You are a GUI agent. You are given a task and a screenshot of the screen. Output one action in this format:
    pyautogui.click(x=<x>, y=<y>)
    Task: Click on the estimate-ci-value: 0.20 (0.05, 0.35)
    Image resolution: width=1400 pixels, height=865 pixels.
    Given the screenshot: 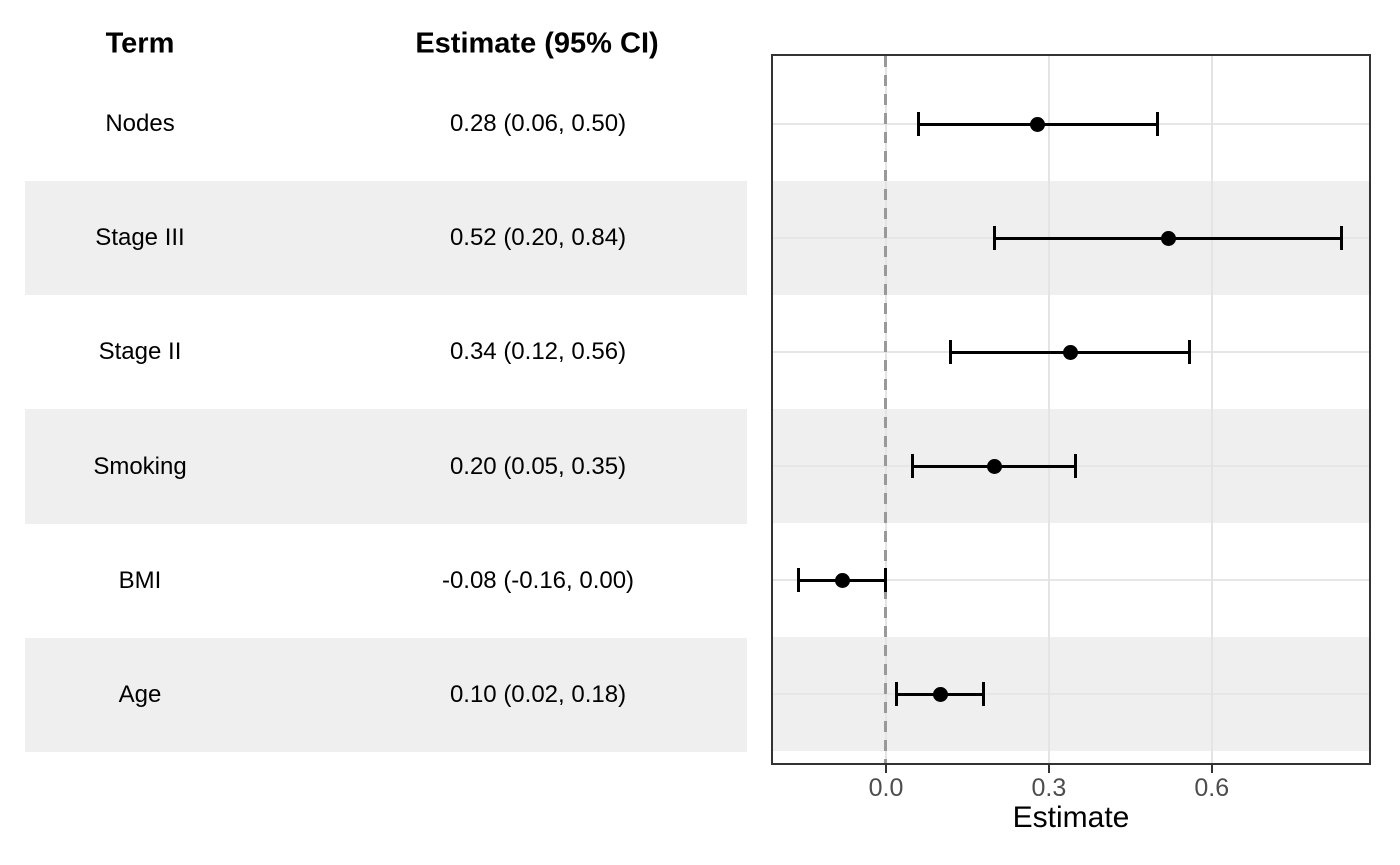 What is the action you would take?
    pyautogui.click(x=538, y=466)
    